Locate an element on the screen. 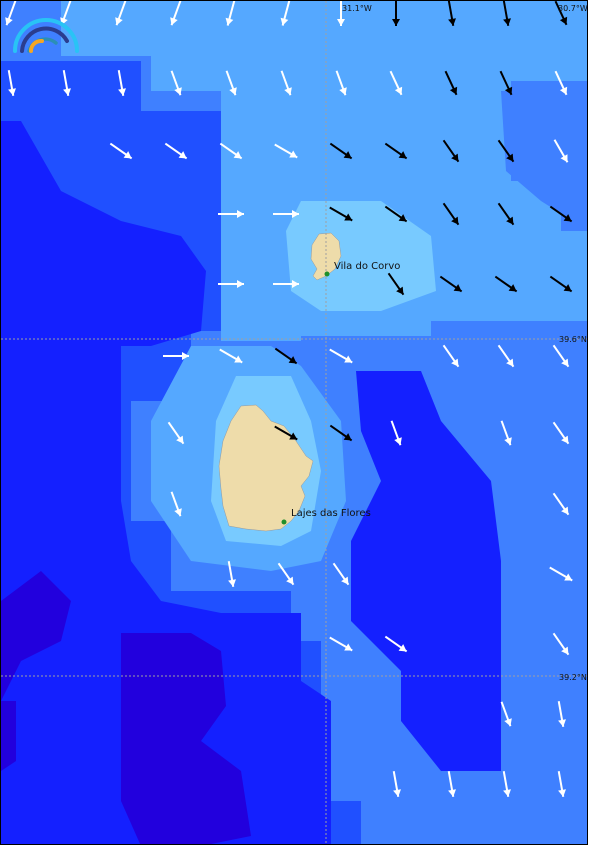 The width and height of the screenshot is (600, 845). place-label-lajes-das-flores: Lajes das Flores is located at coordinates (331, 513).